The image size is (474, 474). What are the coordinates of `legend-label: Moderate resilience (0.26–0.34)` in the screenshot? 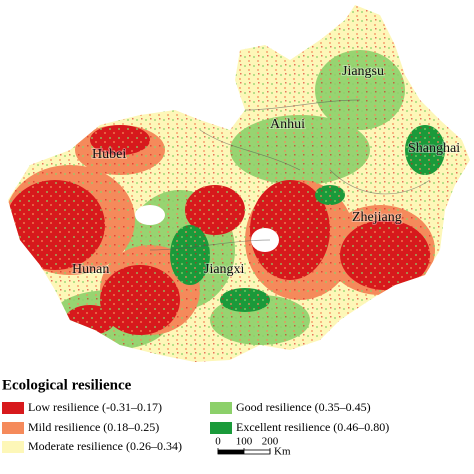 It's located at (105, 446).